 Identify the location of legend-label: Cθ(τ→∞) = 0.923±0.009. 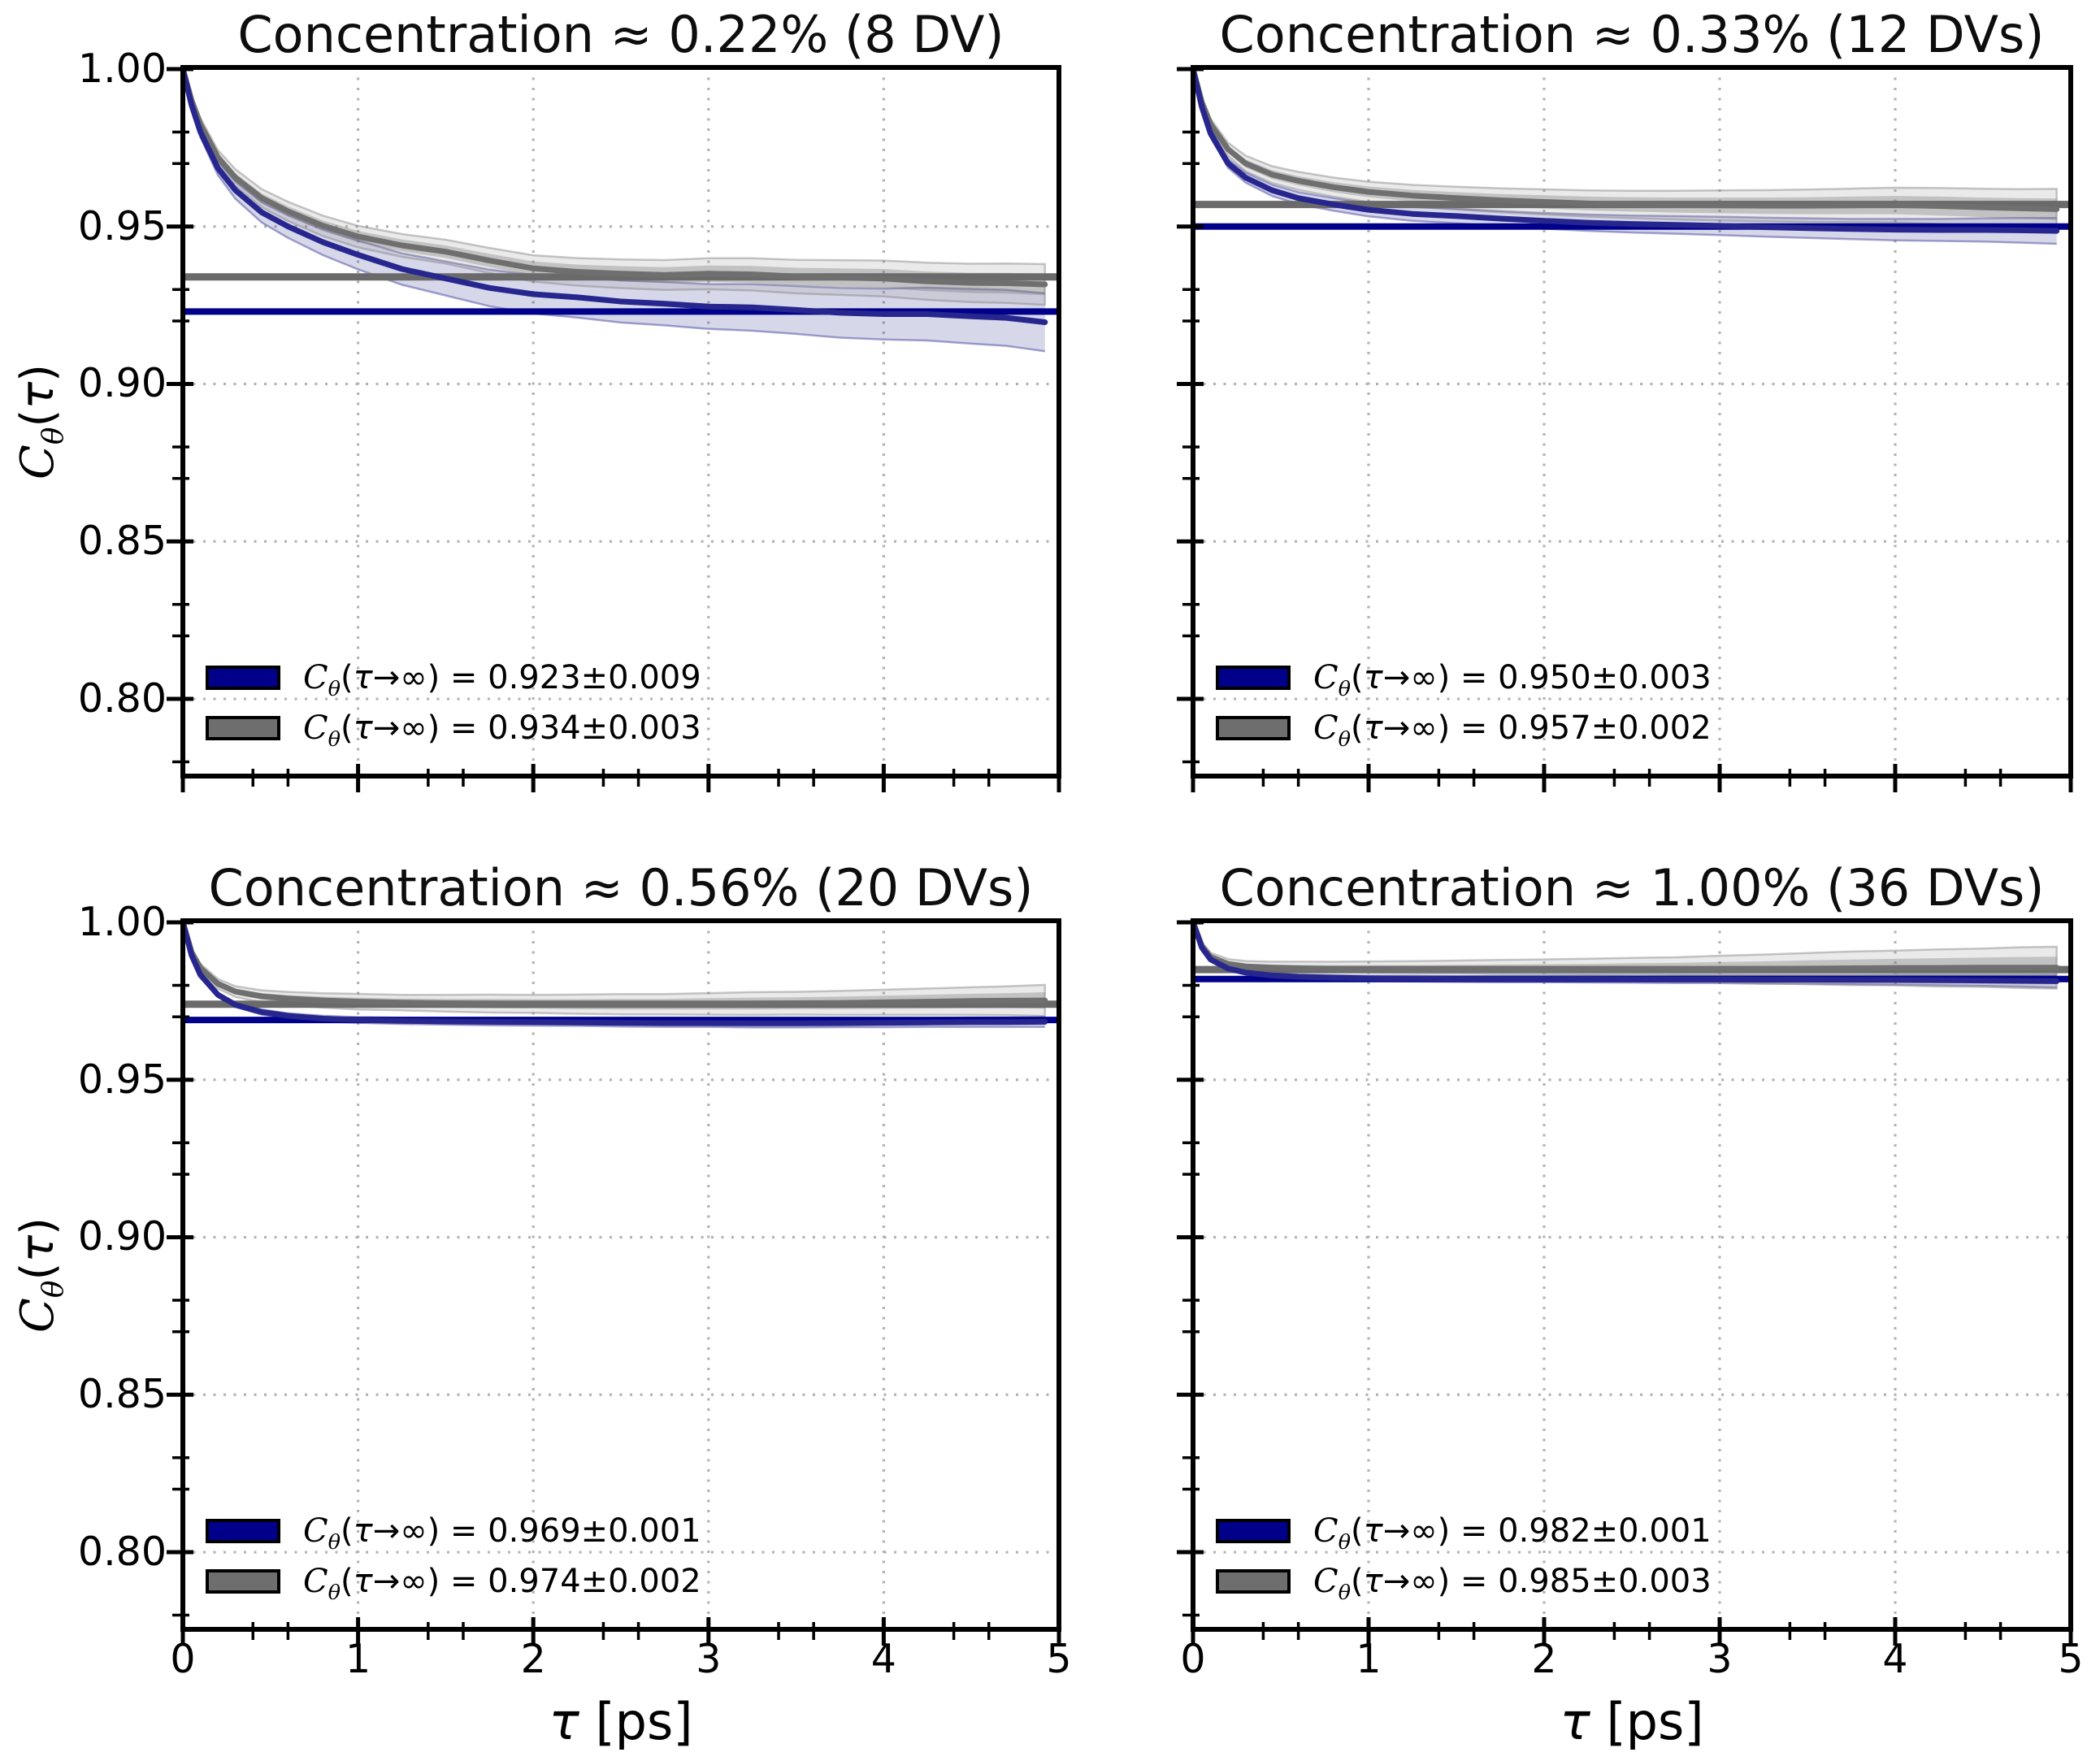
(502, 680).